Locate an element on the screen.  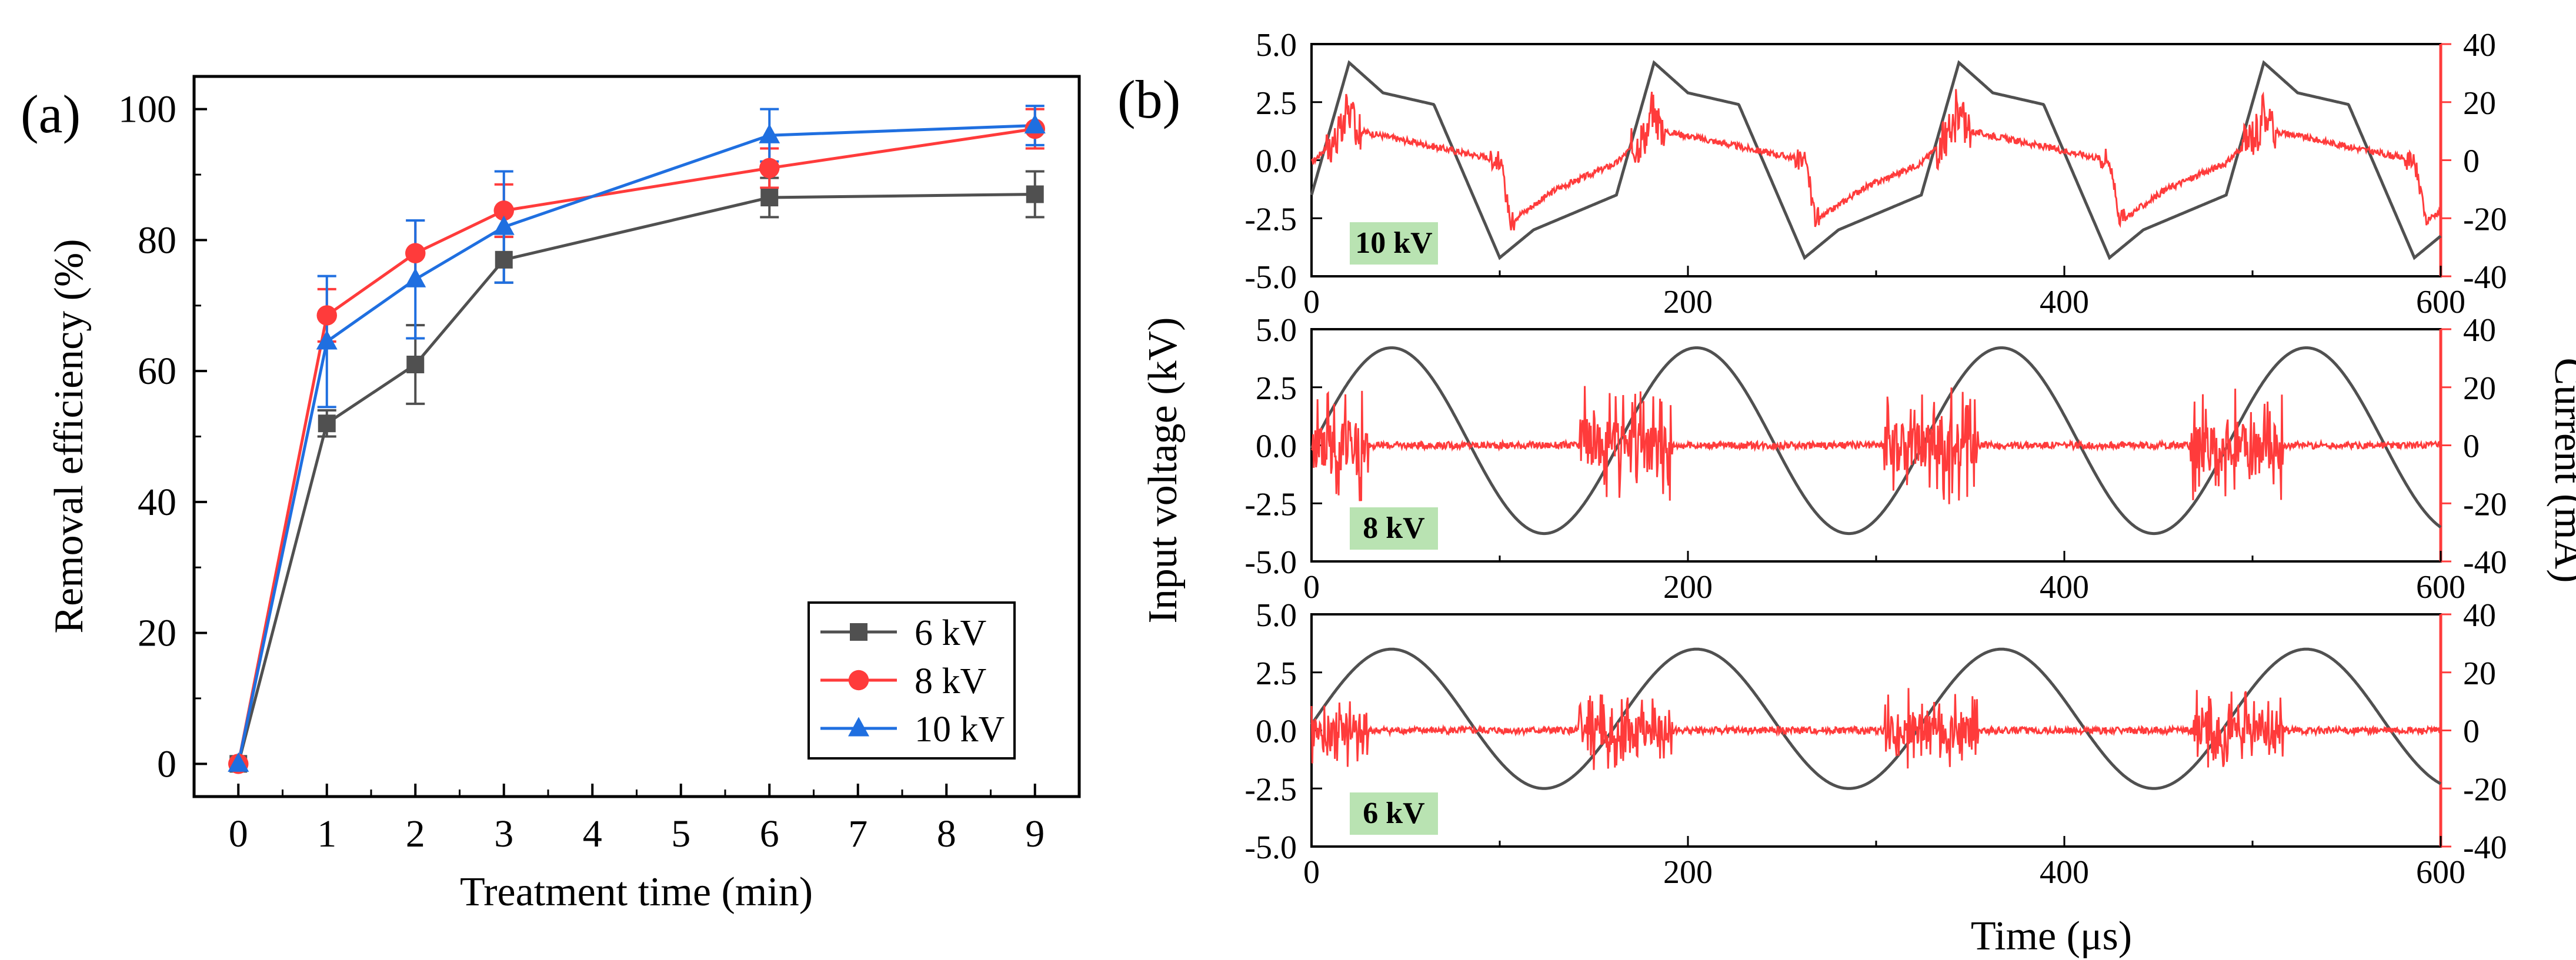
a-x-ticks: 0 1 2 3 4 5 6 7 8 9 is located at coordinates (637, 819).